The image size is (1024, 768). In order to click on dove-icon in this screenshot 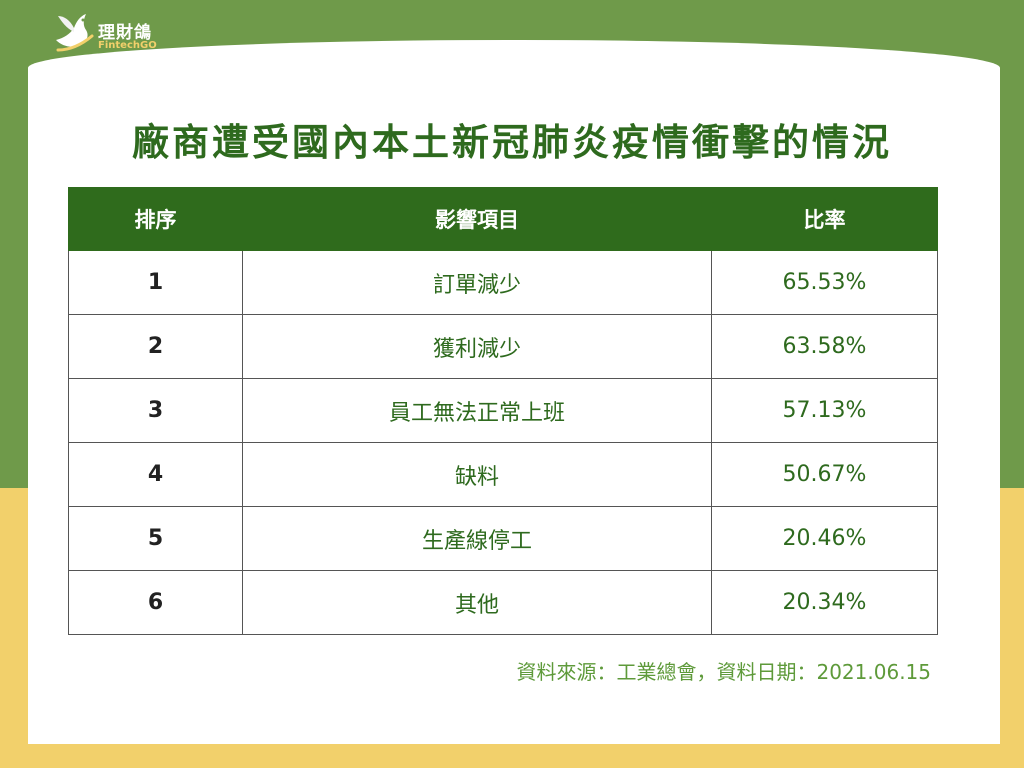, I will do `click(75, 33)`.